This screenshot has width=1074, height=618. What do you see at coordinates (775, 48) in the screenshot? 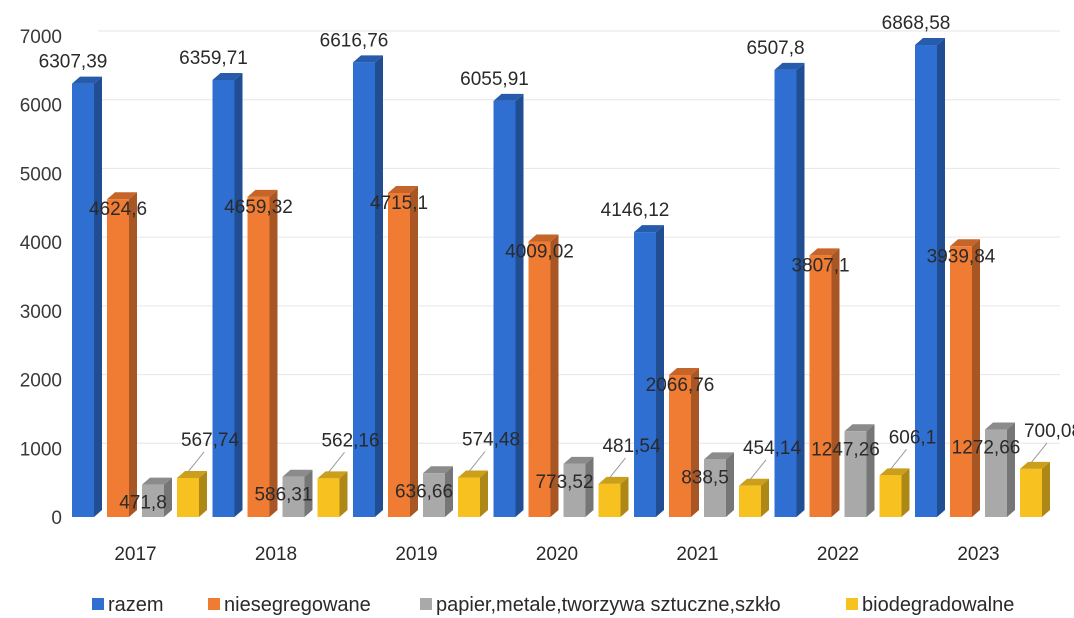
I see `data-label: 6507,8` at bounding box center [775, 48].